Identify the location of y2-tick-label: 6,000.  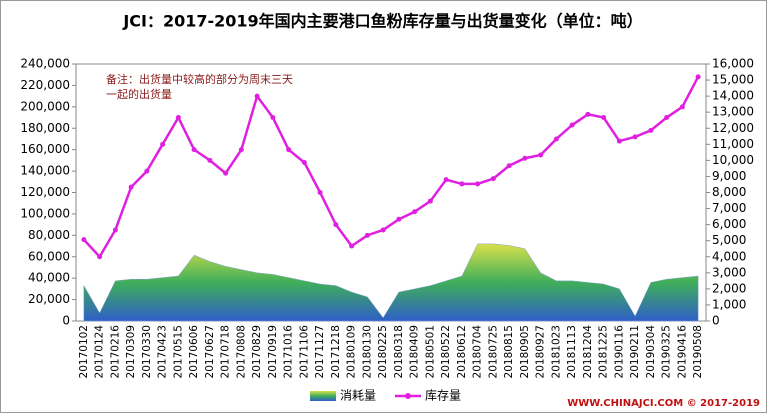
(729, 224).